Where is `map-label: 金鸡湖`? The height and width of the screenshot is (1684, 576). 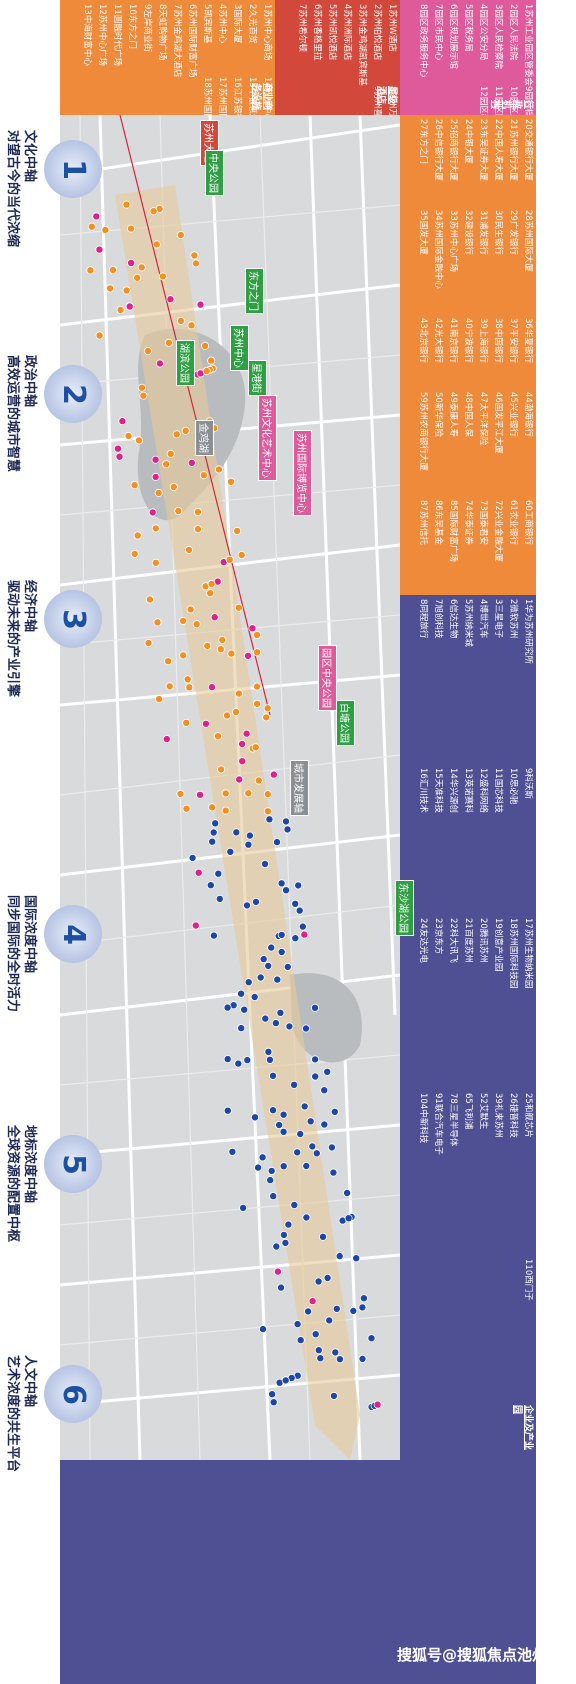 map-label: 金鸡湖 is located at coordinates (204, 438).